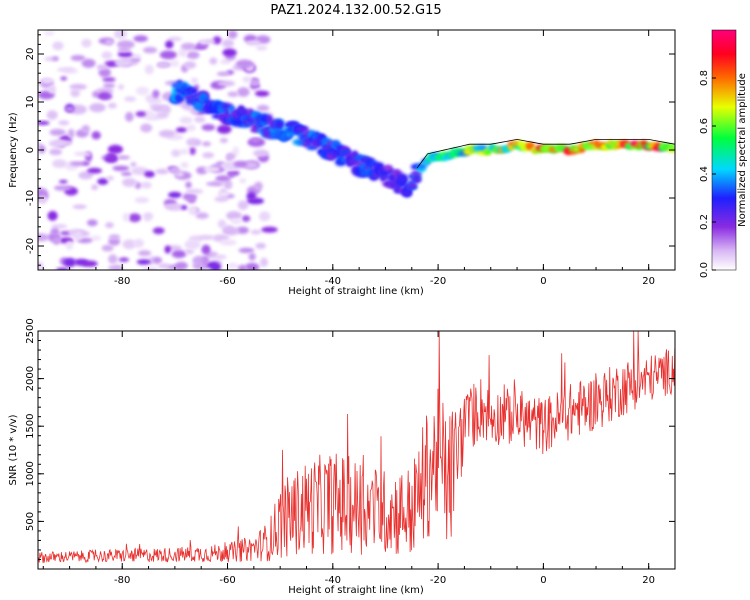 This screenshot has width=750, height=600. I want to click on figure-title: PAZ1.2024.132.00.52.G15, so click(355, 10).